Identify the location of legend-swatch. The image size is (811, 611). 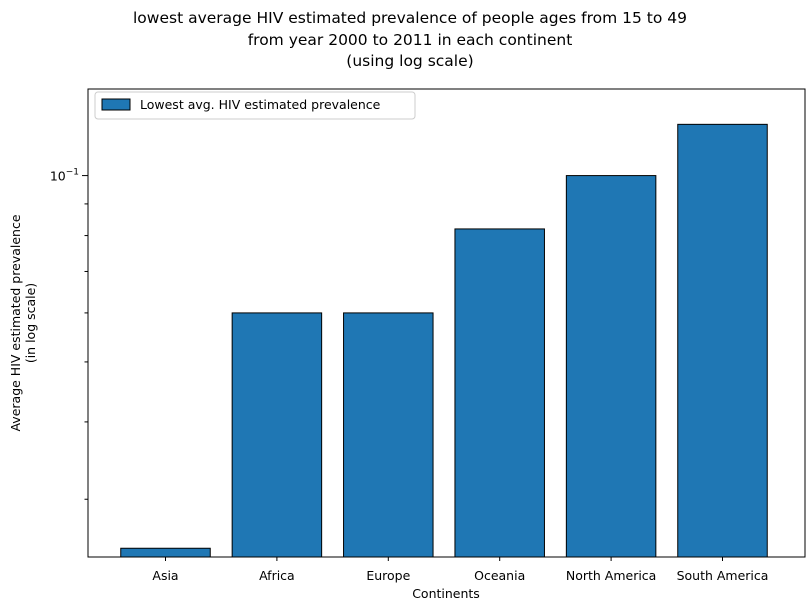
(116, 104).